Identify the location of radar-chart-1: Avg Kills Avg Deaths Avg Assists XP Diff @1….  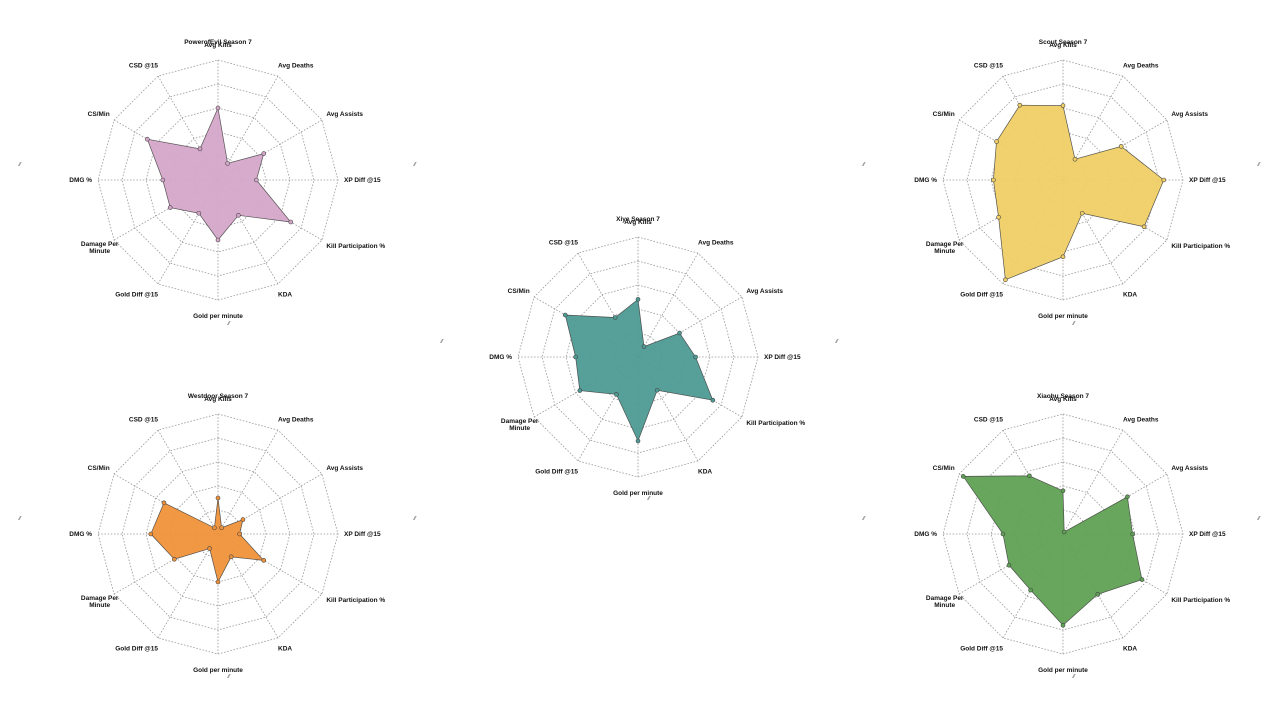
(217, 183).